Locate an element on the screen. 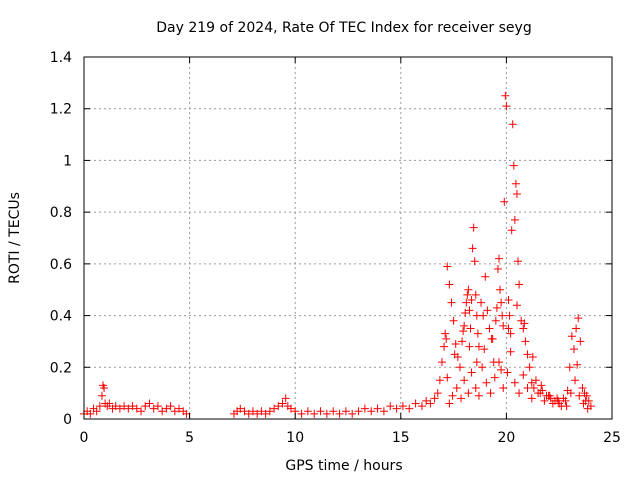 This screenshot has width=640, height=480. y-tick-label: 1.4 is located at coordinates (61, 58).